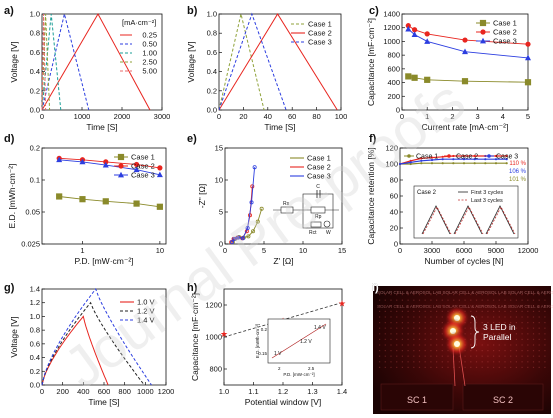  I want to click on panel-label-i: i), so click(375, 288).